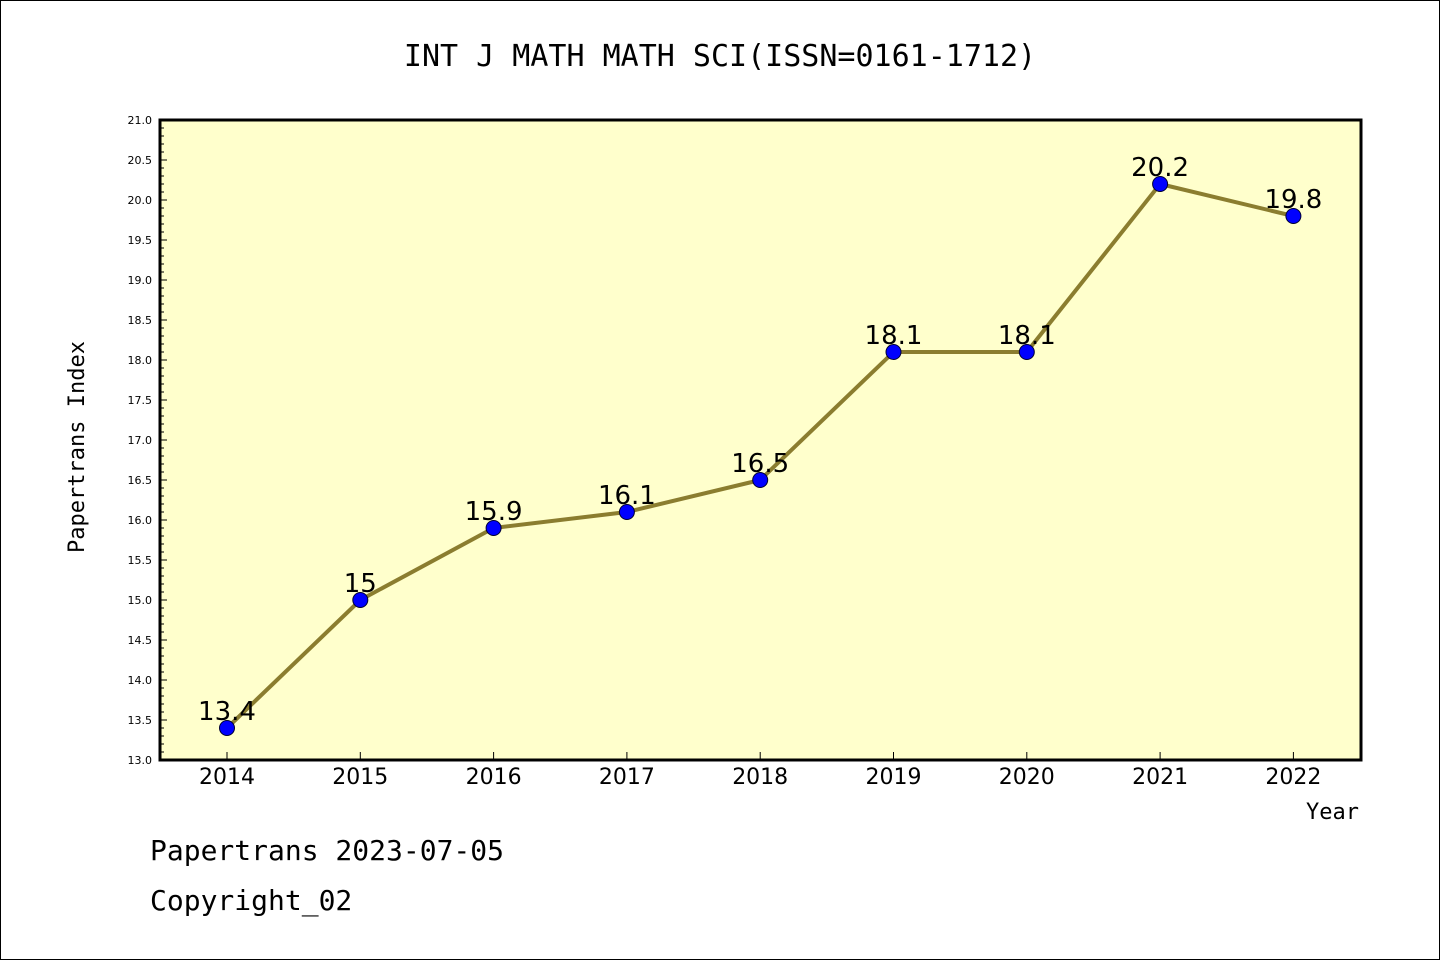 The height and width of the screenshot is (960, 1440). What do you see at coordinates (140, 400) in the screenshot?
I see `y-tick-label: 17.5` at bounding box center [140, 400].